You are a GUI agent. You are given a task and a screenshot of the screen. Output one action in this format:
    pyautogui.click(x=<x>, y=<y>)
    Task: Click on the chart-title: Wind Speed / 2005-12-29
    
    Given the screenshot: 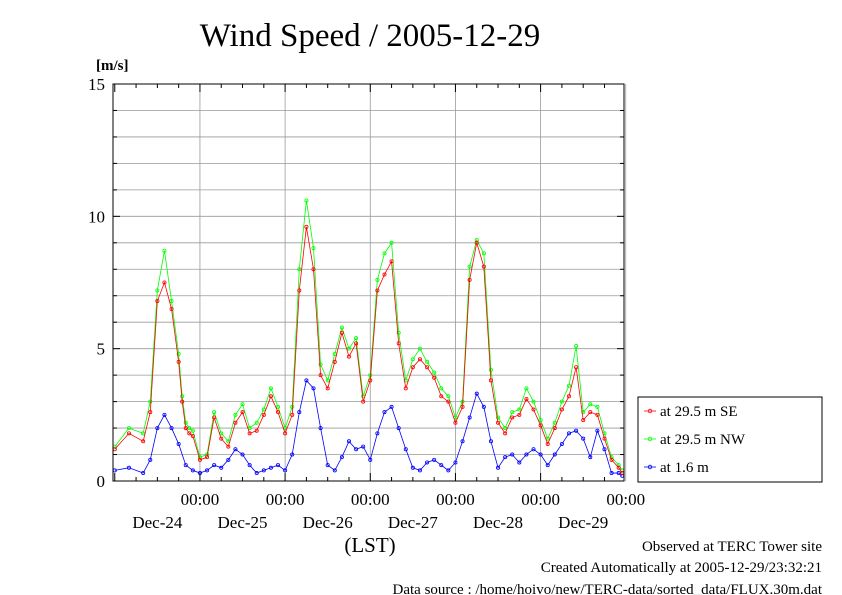 What is the action you would take?
    pyautogui.click(x=370, y=36)
    